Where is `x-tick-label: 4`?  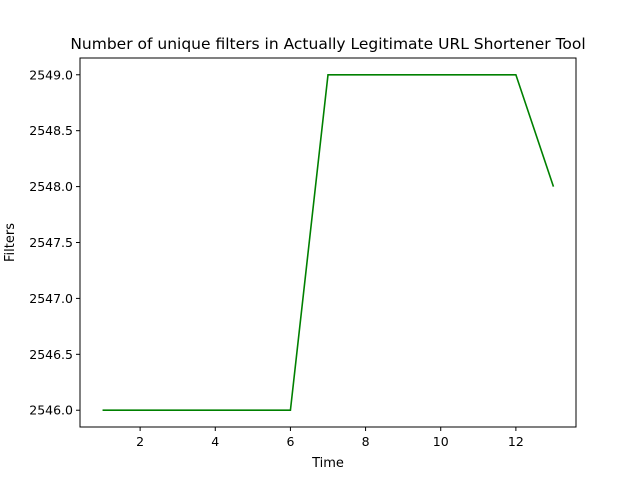 x-tick-label: 4 is located at coordinates (215, 441).